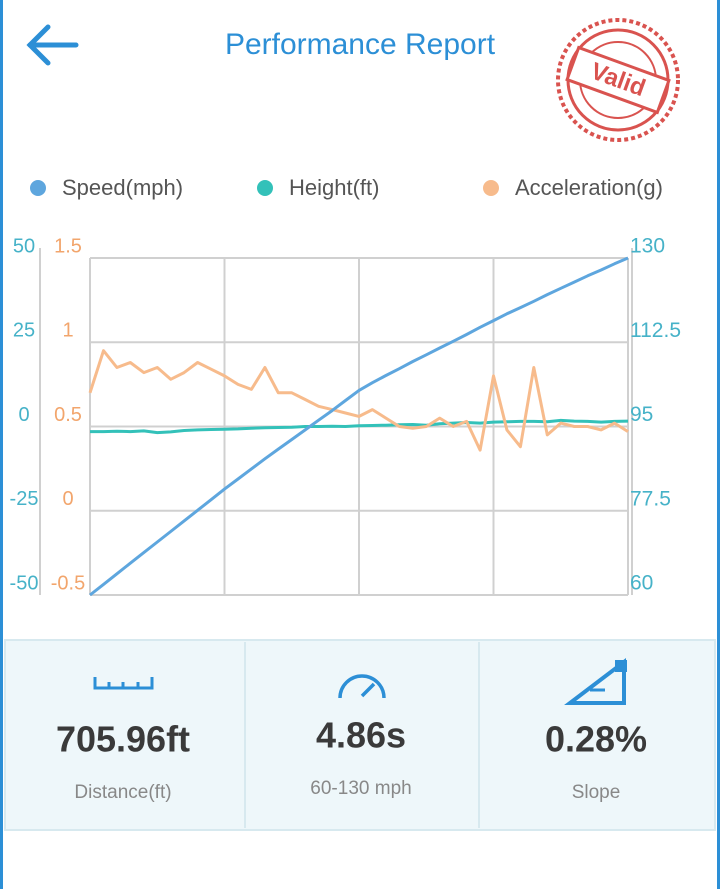  What do you see at coordinates (23, 415) in the screenshot?
I see `y-tick-label: 0` at bounding box center [23, 415].